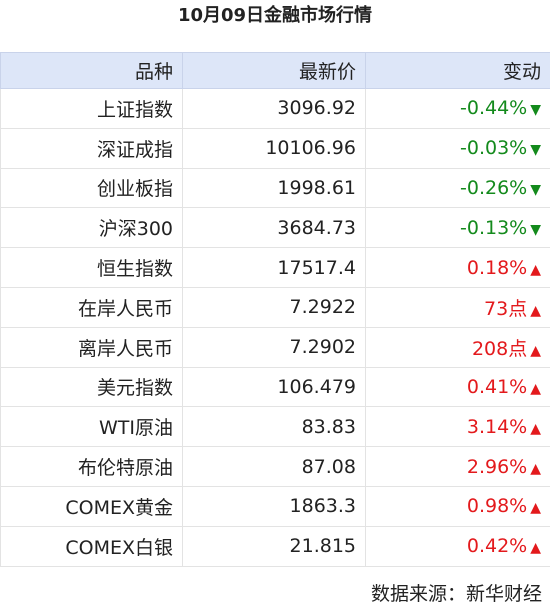  I want to click on latest-price: 21.815, so click(274, 546).